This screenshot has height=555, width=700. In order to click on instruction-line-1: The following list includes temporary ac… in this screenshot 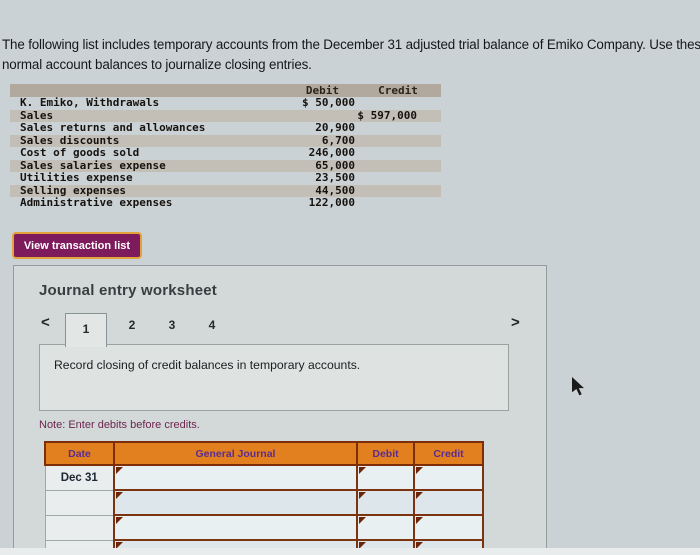, I will do `click(351, 44)`.